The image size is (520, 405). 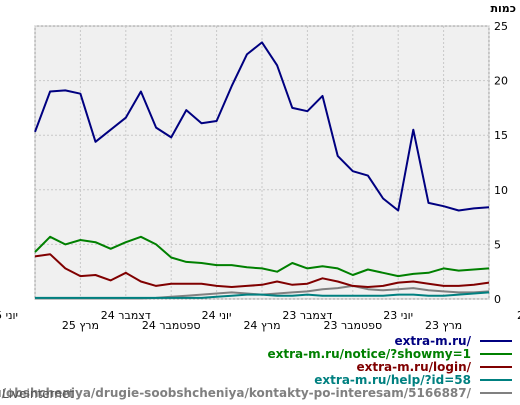 I want to click on x-tick-label: ספטמבר 24, so click(x=171, y=325).